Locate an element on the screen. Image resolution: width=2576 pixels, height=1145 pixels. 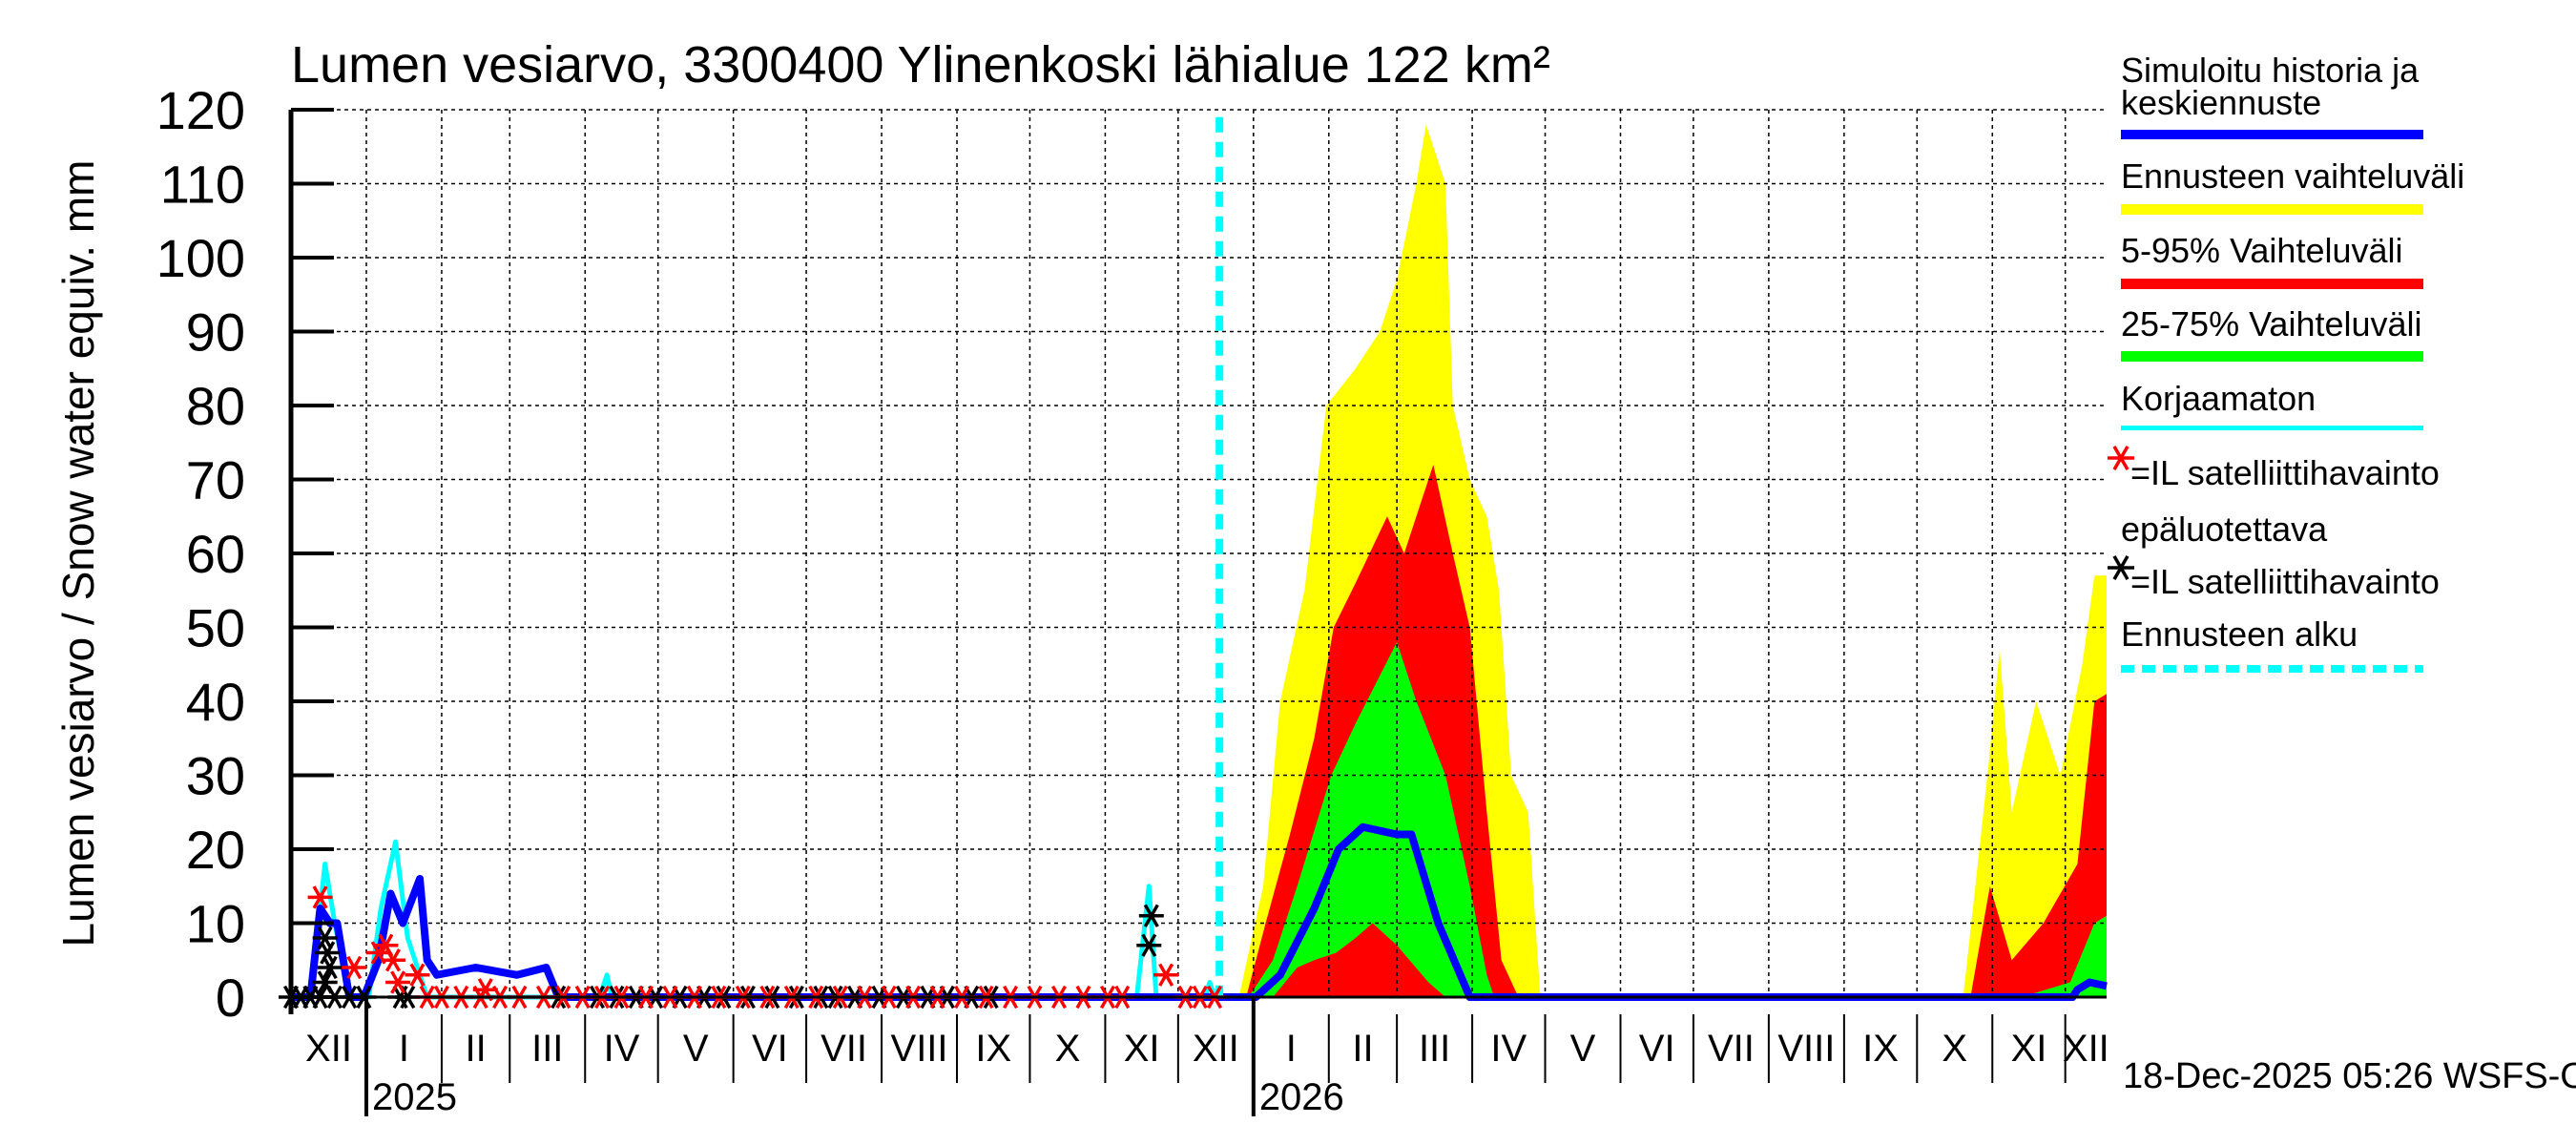
simulated-median-line is located at coordinates (1199, 912).